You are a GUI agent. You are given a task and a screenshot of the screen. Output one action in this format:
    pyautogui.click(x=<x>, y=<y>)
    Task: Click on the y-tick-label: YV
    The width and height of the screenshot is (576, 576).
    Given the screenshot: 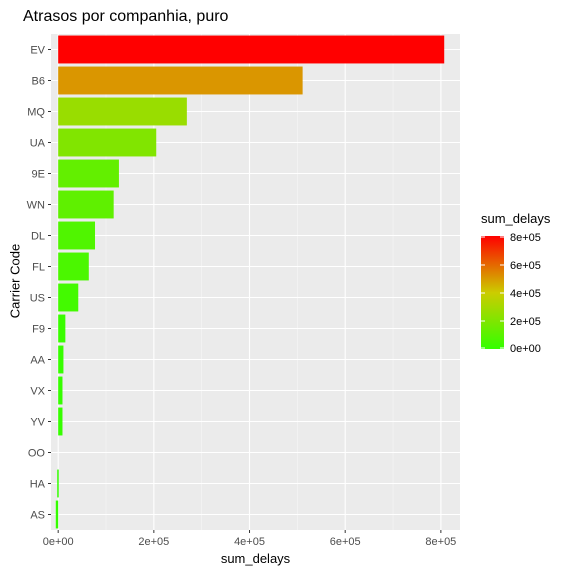 What is the action you would take?
    pyautogui.click(x=37, y=423)
    